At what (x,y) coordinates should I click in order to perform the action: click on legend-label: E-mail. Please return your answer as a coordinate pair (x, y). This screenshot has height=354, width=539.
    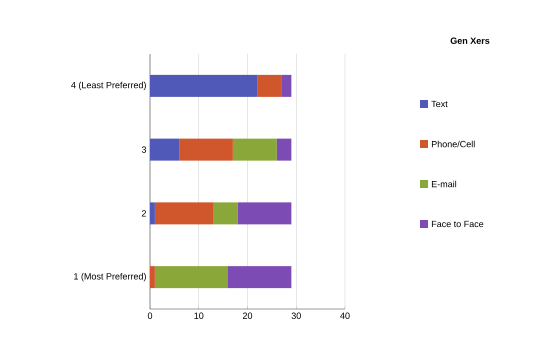
    Looking at the image, I should click on (444, 184).